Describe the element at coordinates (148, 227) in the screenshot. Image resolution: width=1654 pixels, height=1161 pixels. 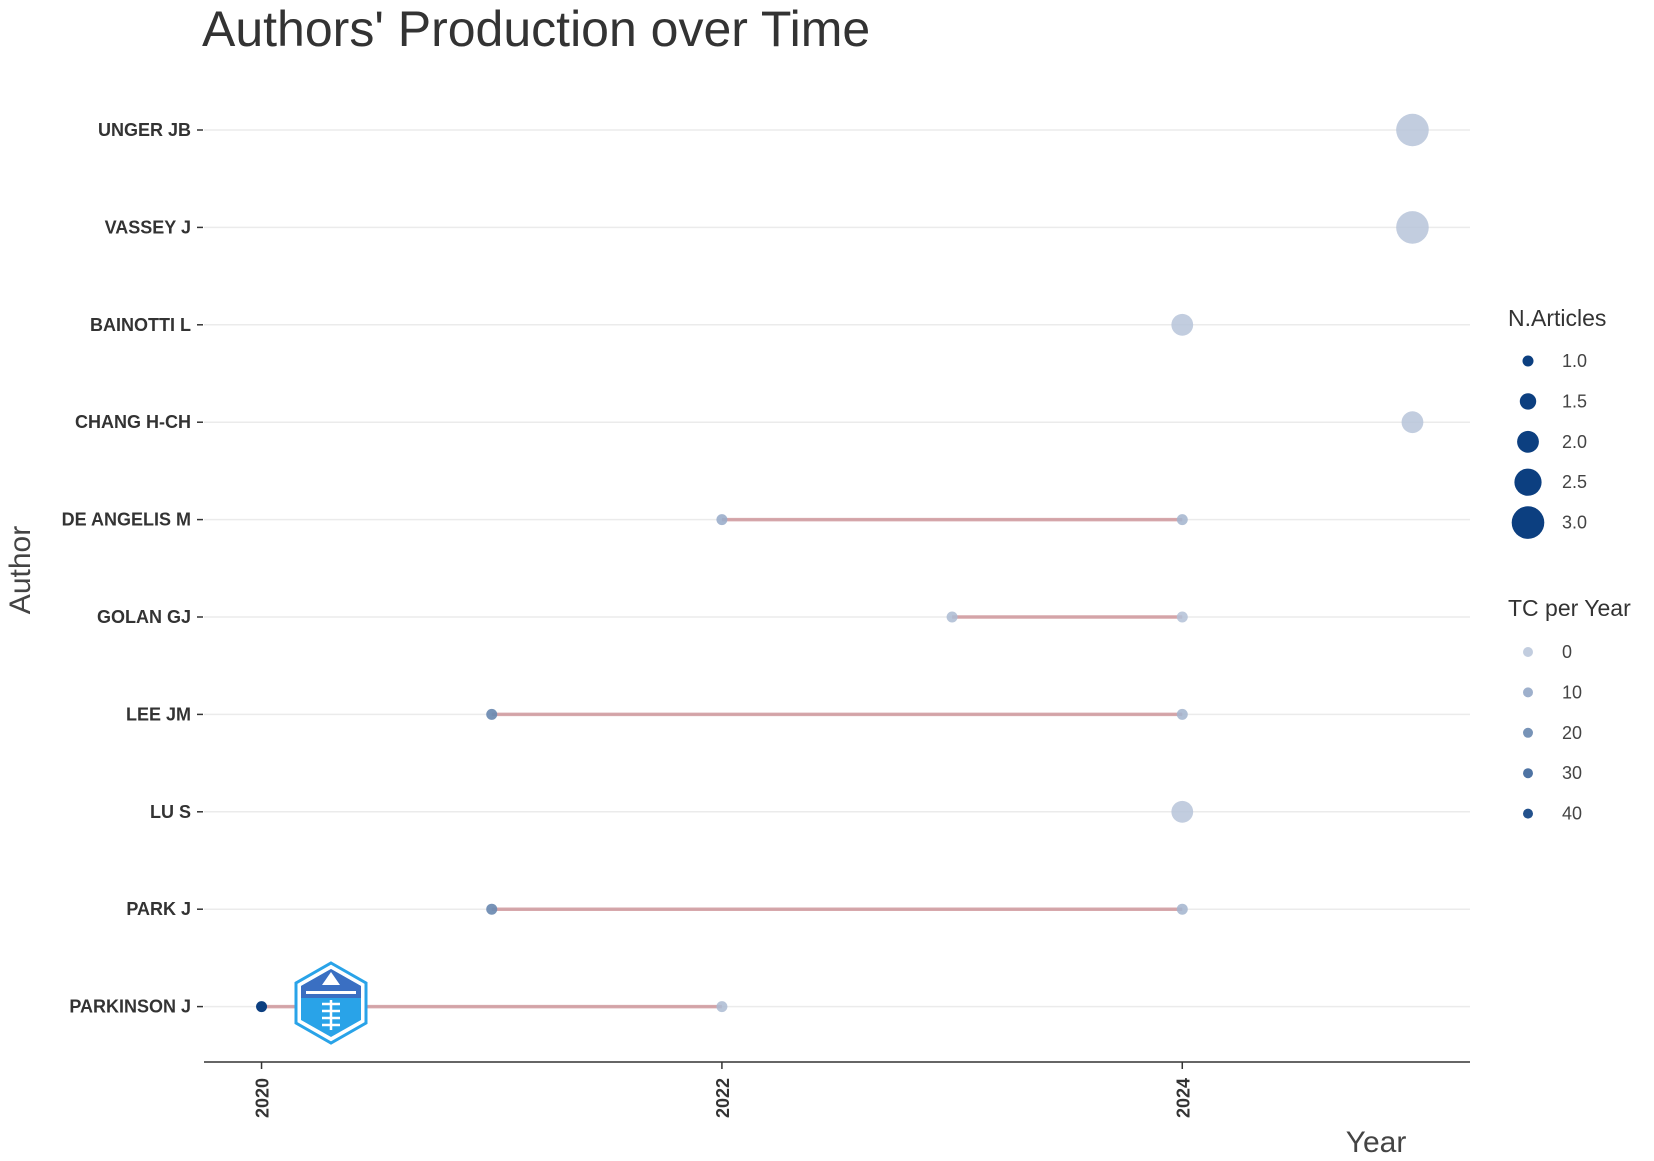
I see `y-tick-label: VASSEY J` at that location.